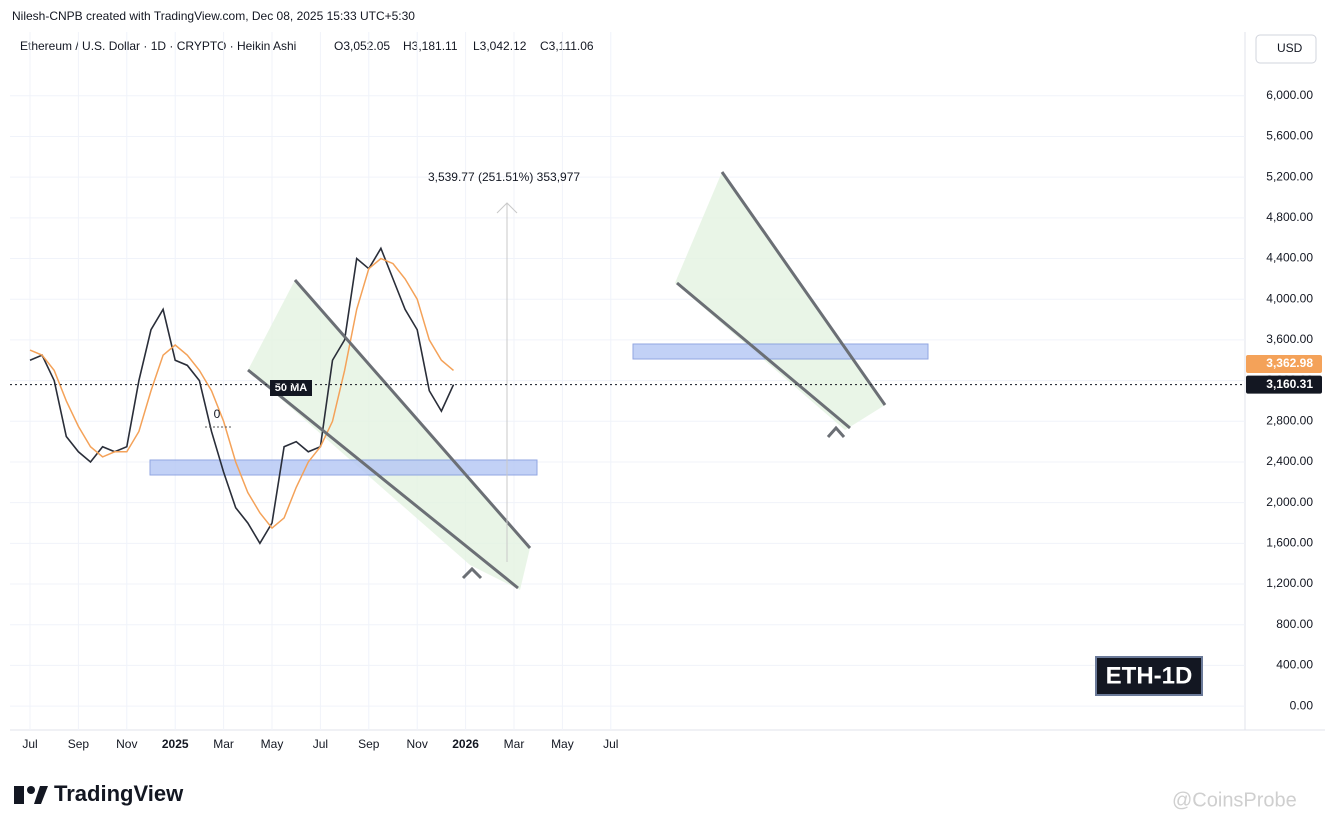 The height and width of the screenshot is (833, 1335). What do you see at coordinates (175, 744) in the screenshot?
I see `x-tick-label: 2025` at bounding box center [175, 744].